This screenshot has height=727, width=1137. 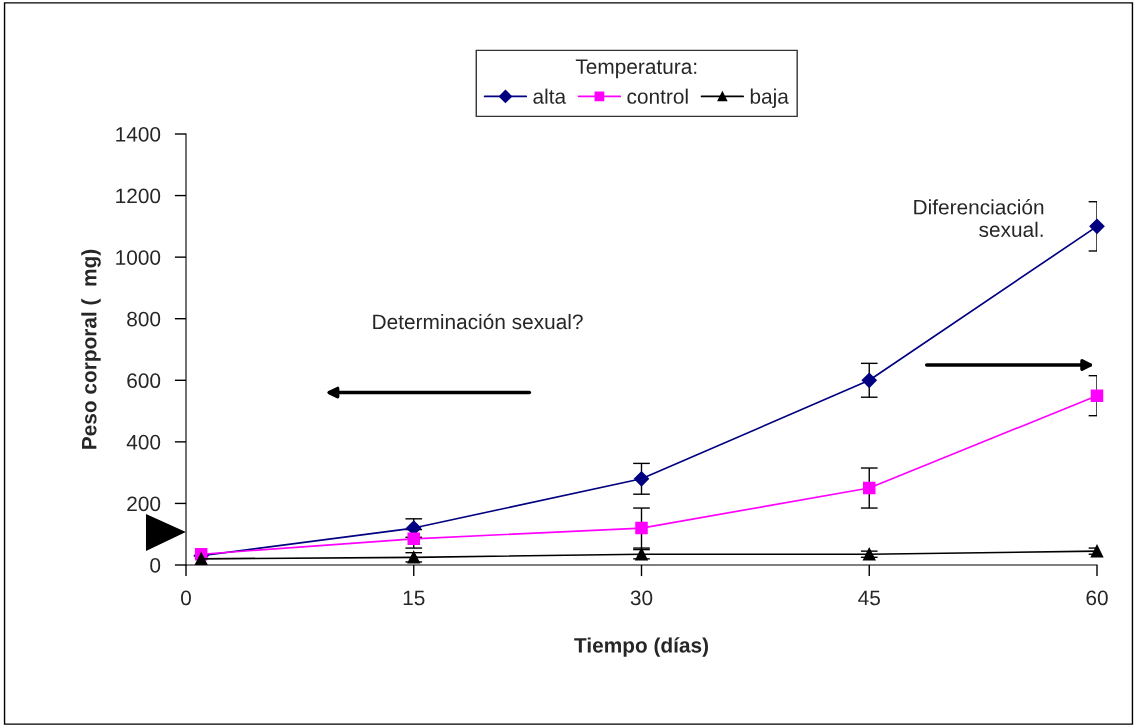 I want to click on x-axis-title: Tiempo (días), so click(x=641, y=647).